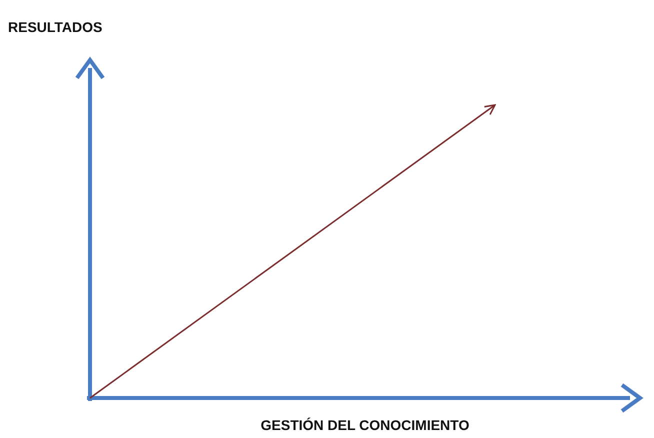  I want to click on x-axis-title: GESTIÓN DEL CONOCIMIENTO, so click(365, 425).